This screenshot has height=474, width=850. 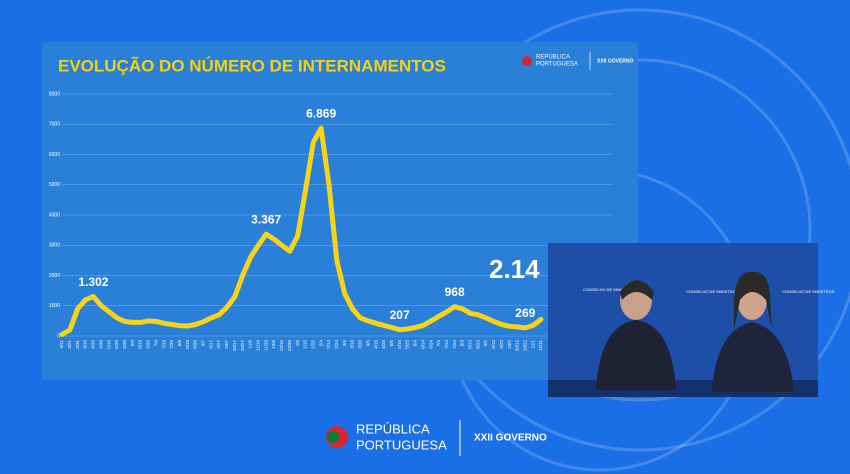 What do you see at coordinates (375, 344) in the screenshot?
I see `x-tick-label: 4/15` at bounding box center [375, 344].